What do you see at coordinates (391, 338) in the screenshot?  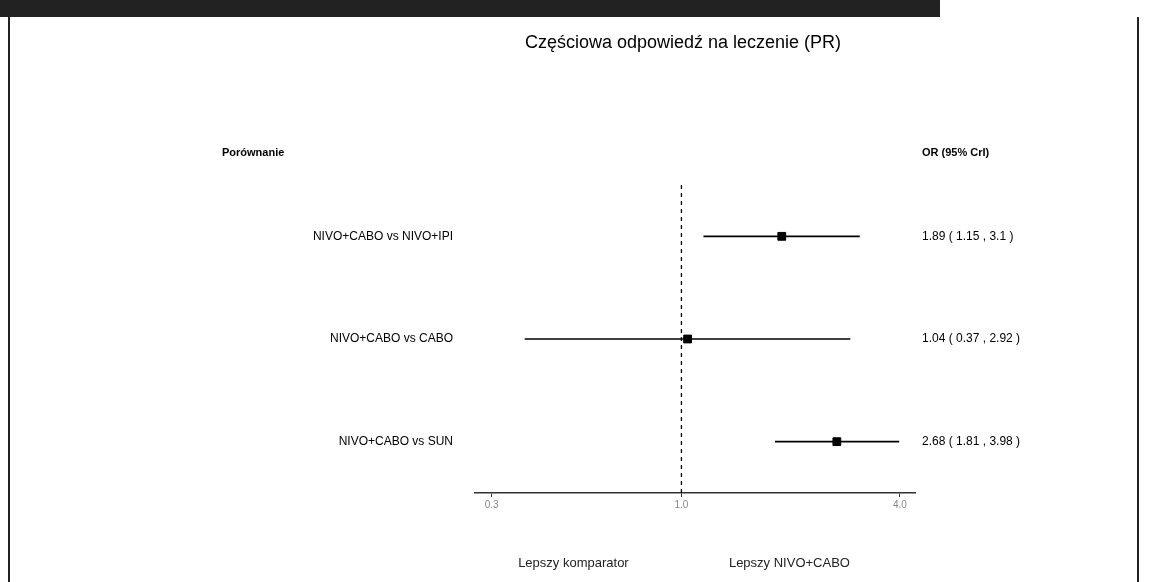 I see `y-tick-label: NIVO+CABO vs CABO` at bounding box center [391, 338].